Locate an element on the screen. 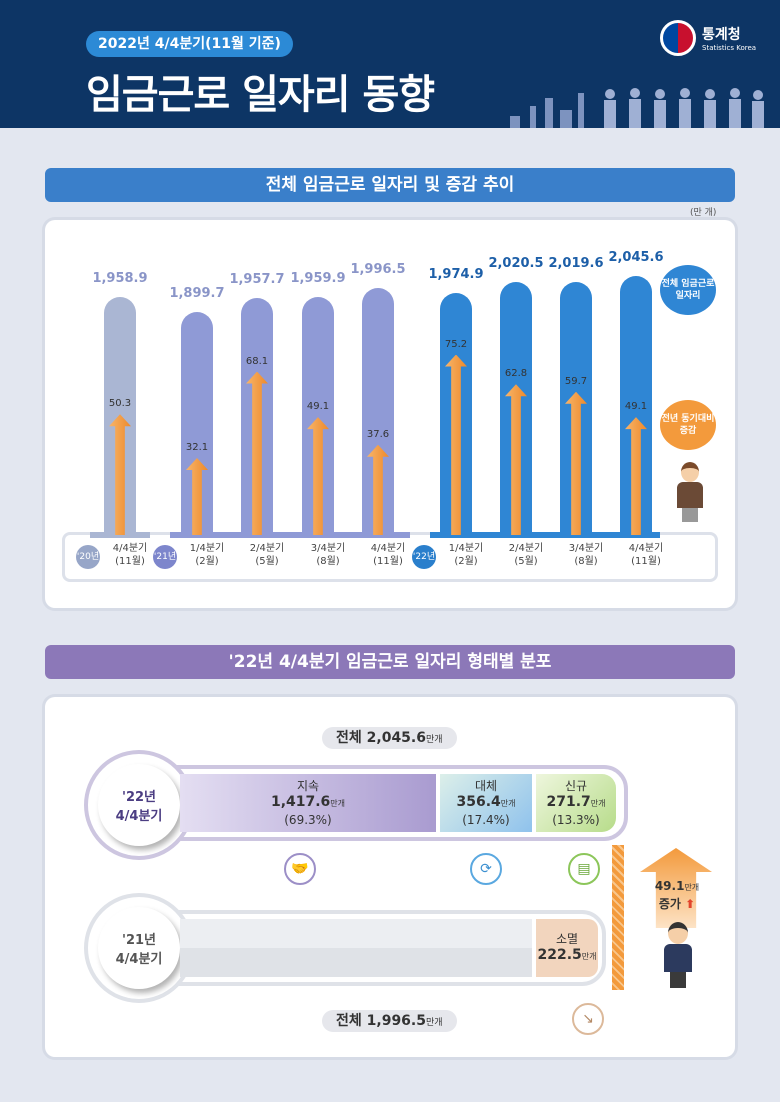 Image resolution: width=780 pixels, height=1102 pixels. segment-terminated: 소멸 222.5만개 is located at coordinates (567, 948).